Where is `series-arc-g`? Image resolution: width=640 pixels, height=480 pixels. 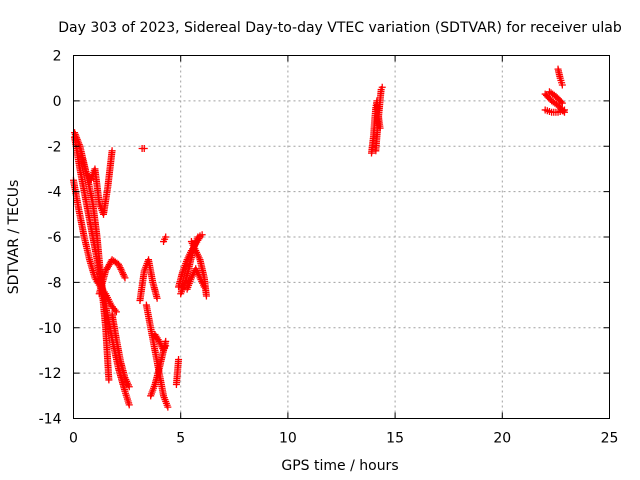
series-arc-g is located at coordinates (143, 149).